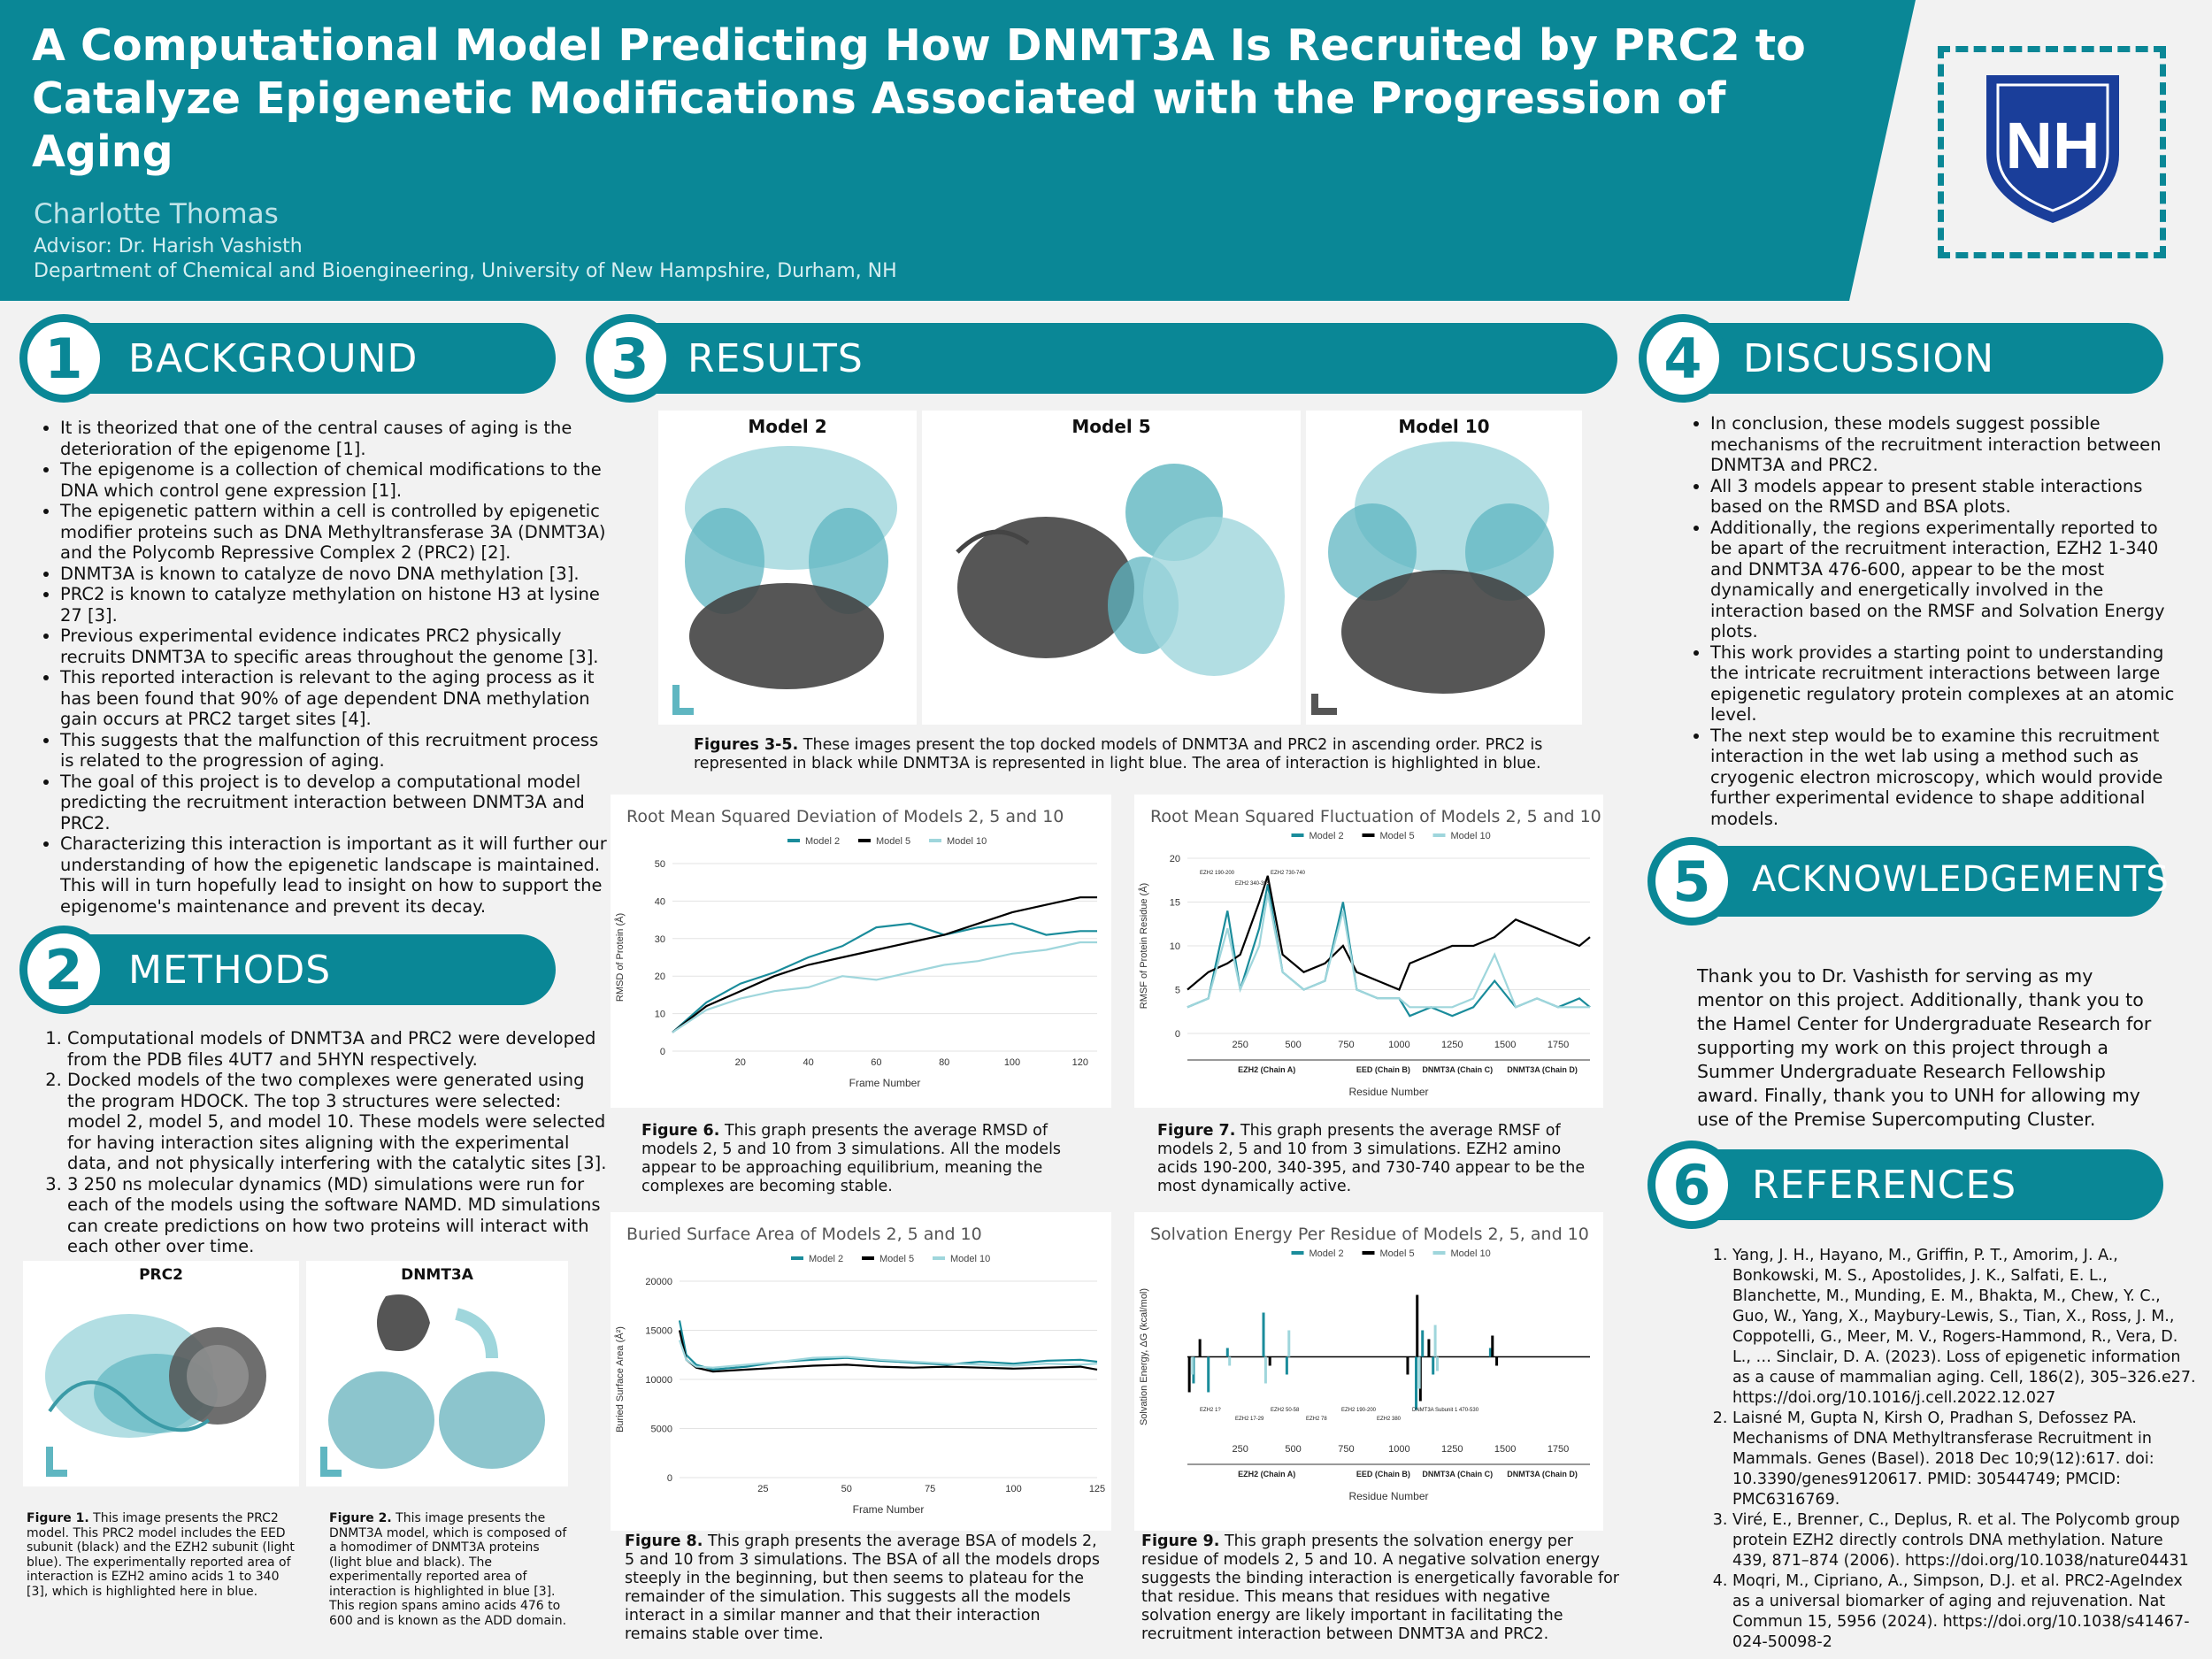 This screenshot has height=1659, width=2212. I want to click on x-axis-label: Residue Number, so click(1388, 1092).